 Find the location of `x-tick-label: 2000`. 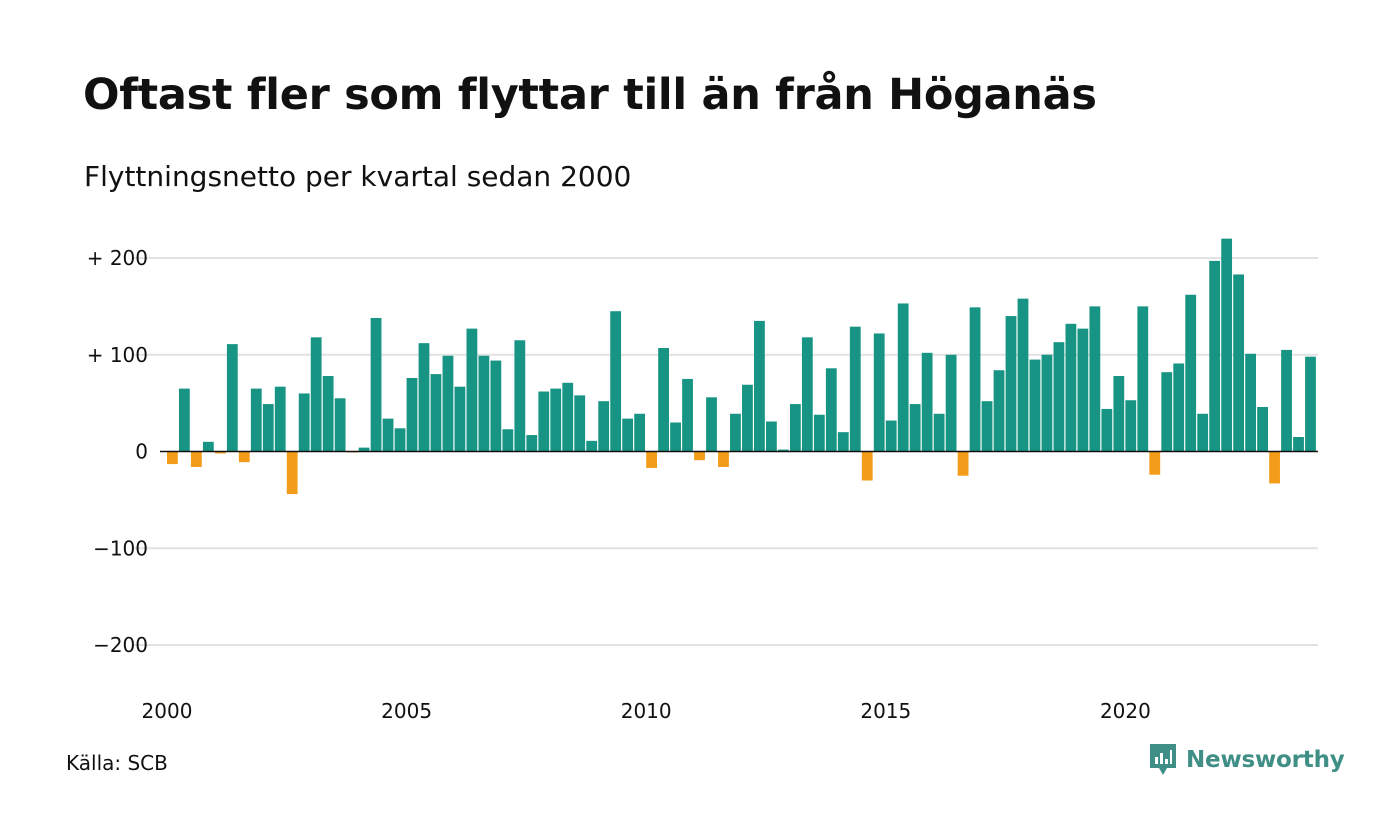

x-tick-label: 2000 is located at coordinates (167, 711).